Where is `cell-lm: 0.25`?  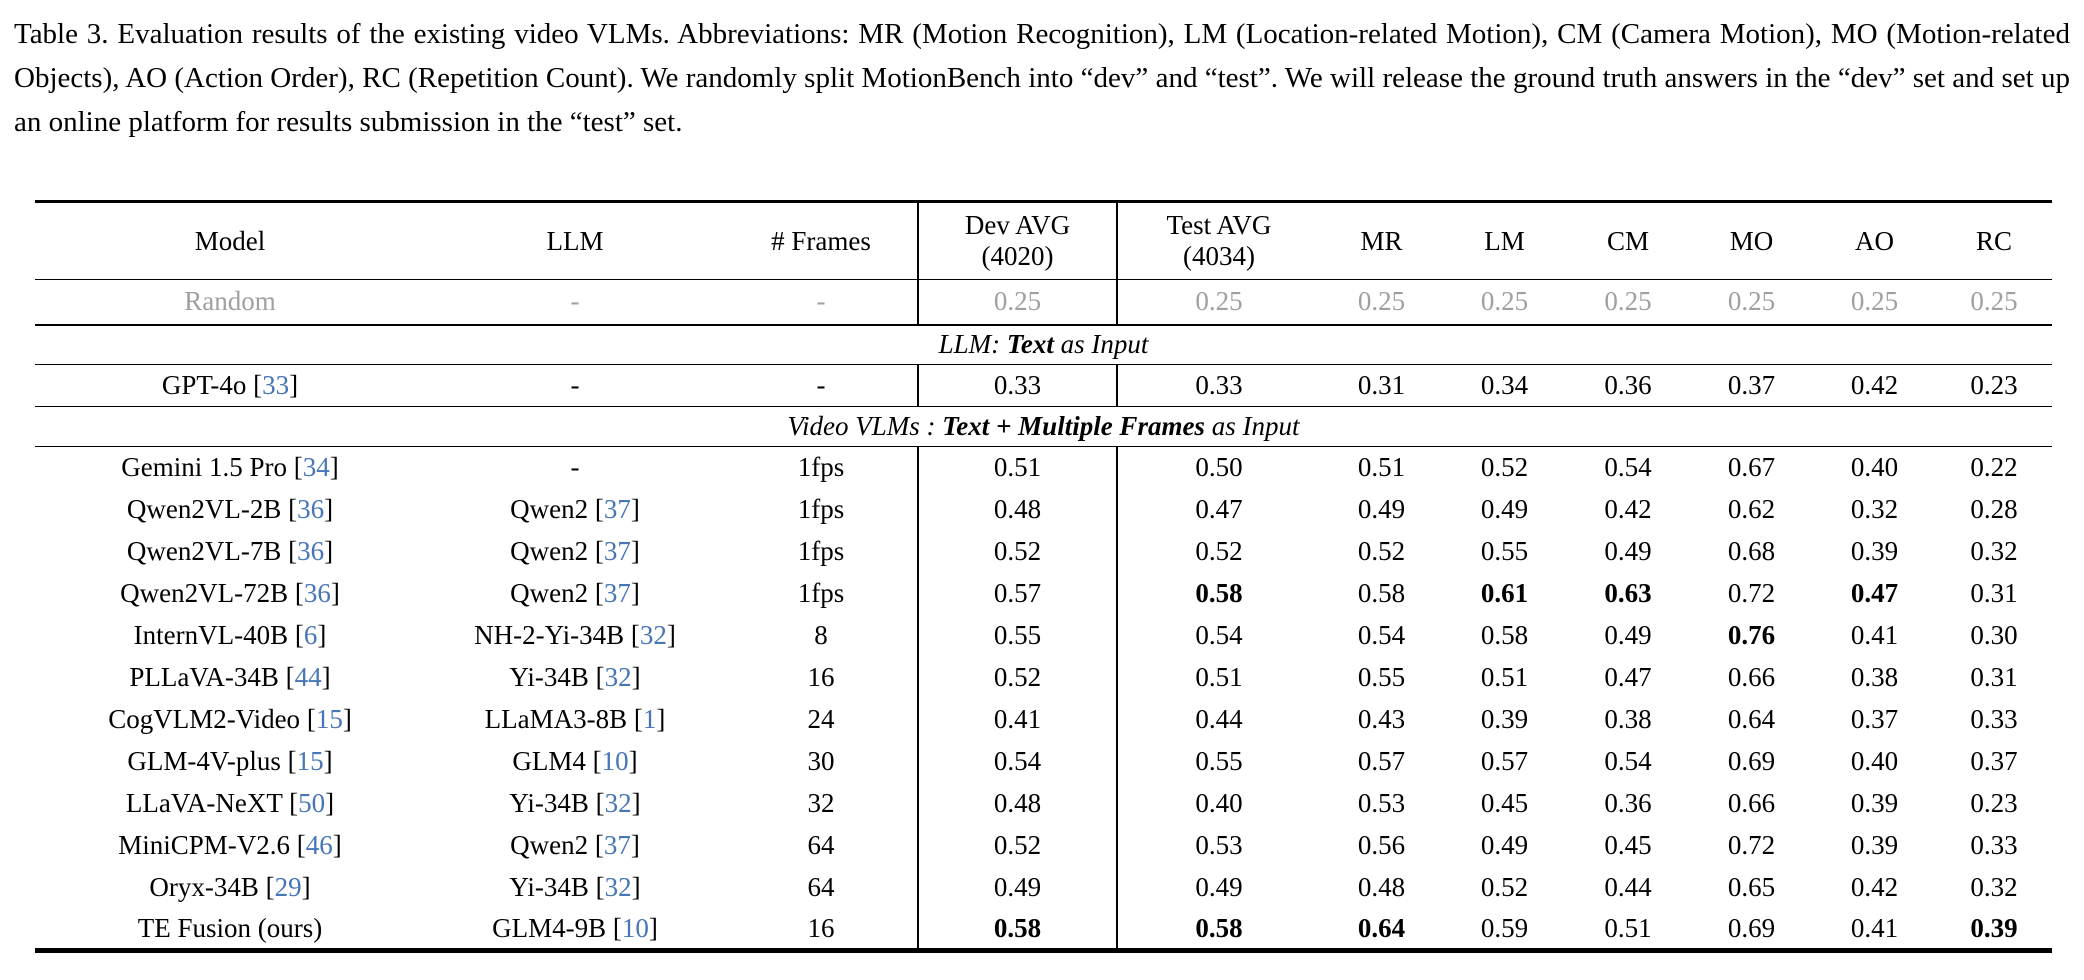 cell-lm: 0.25 is located at coordinates (1504, 301).